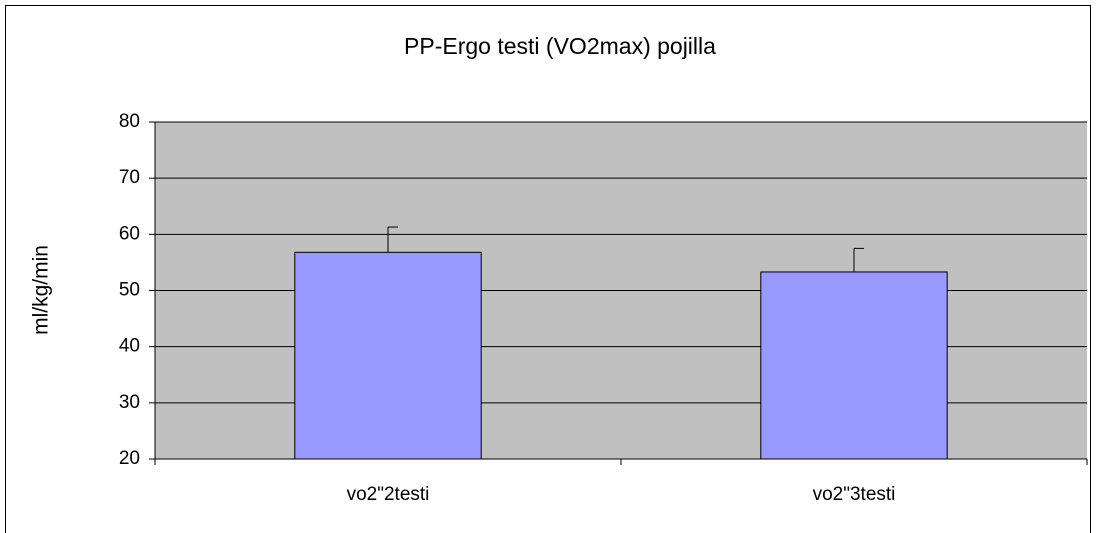 The height and width of the screenshot is (533, 1097). I want to click on y-tick-label: 80, so click(129, 121).